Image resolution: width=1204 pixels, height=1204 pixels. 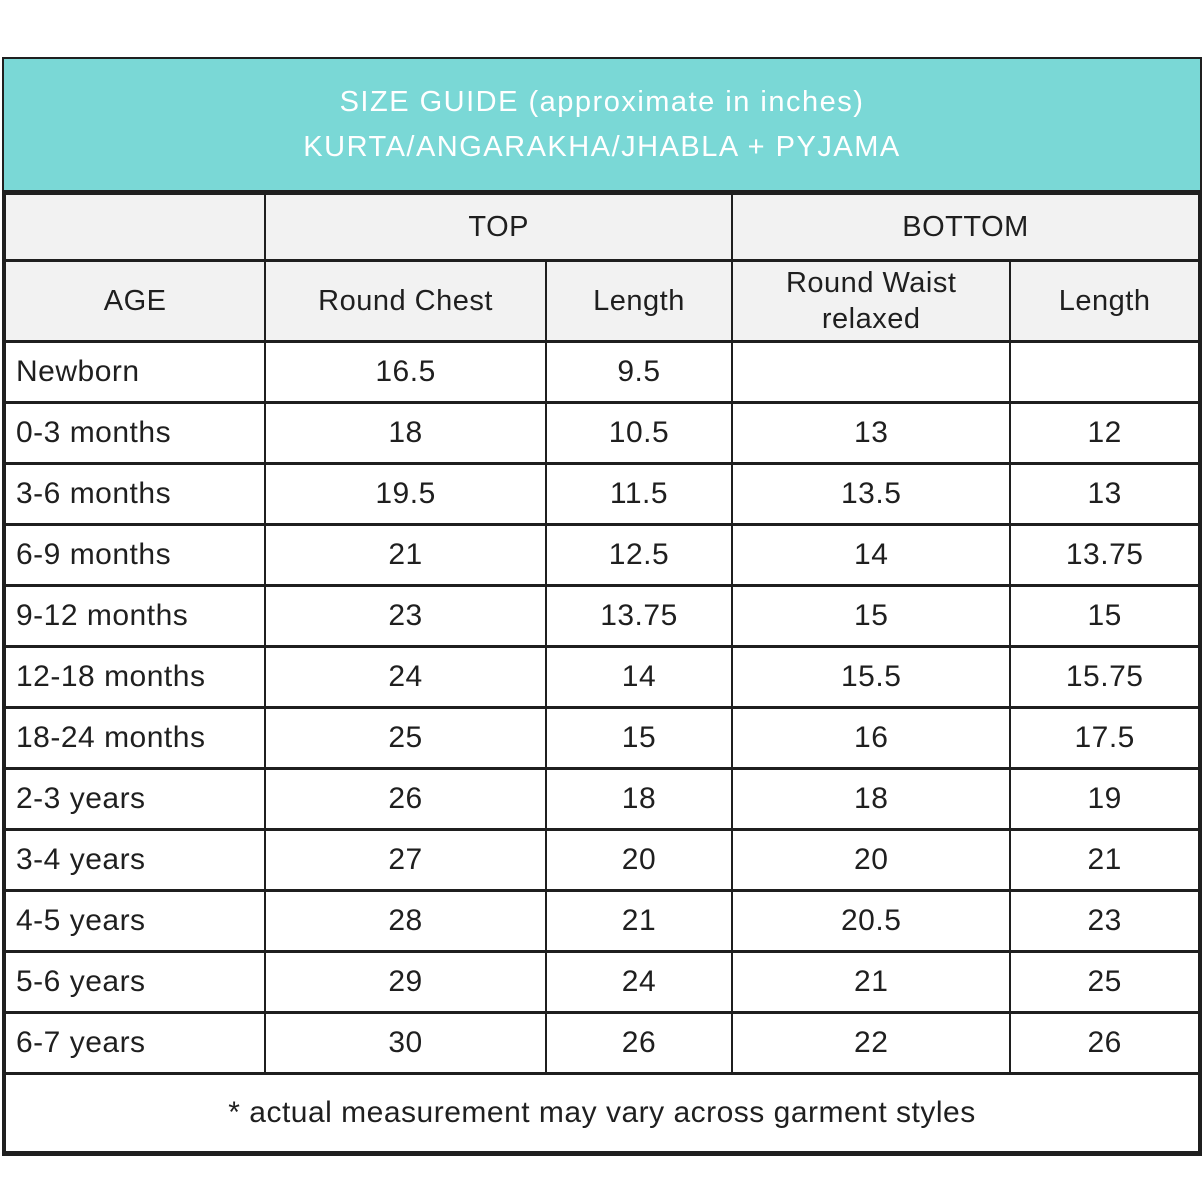 What do you see at coordinates (499, 227) in the screenshot?
I see `group-header-top: TOP` at bounding box center [499, 227].